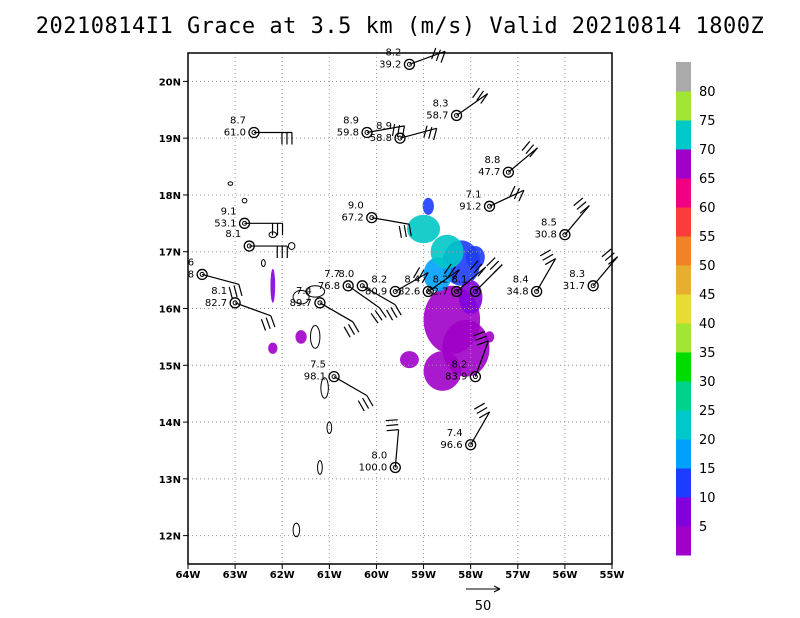 The height and width of the screenshot is (618, 800). Describe the element at coordinates (325, 312) in the screenshot. I see `station-plot: 7.489.7` at that location.